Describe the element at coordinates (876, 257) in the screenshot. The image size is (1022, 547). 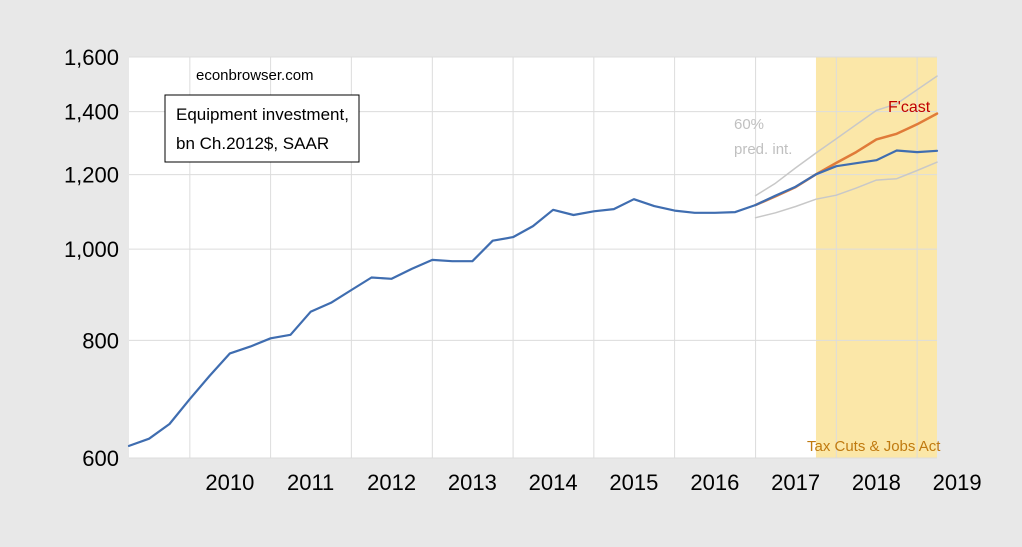
I see `tax-cuts-shaded-region` at that location.